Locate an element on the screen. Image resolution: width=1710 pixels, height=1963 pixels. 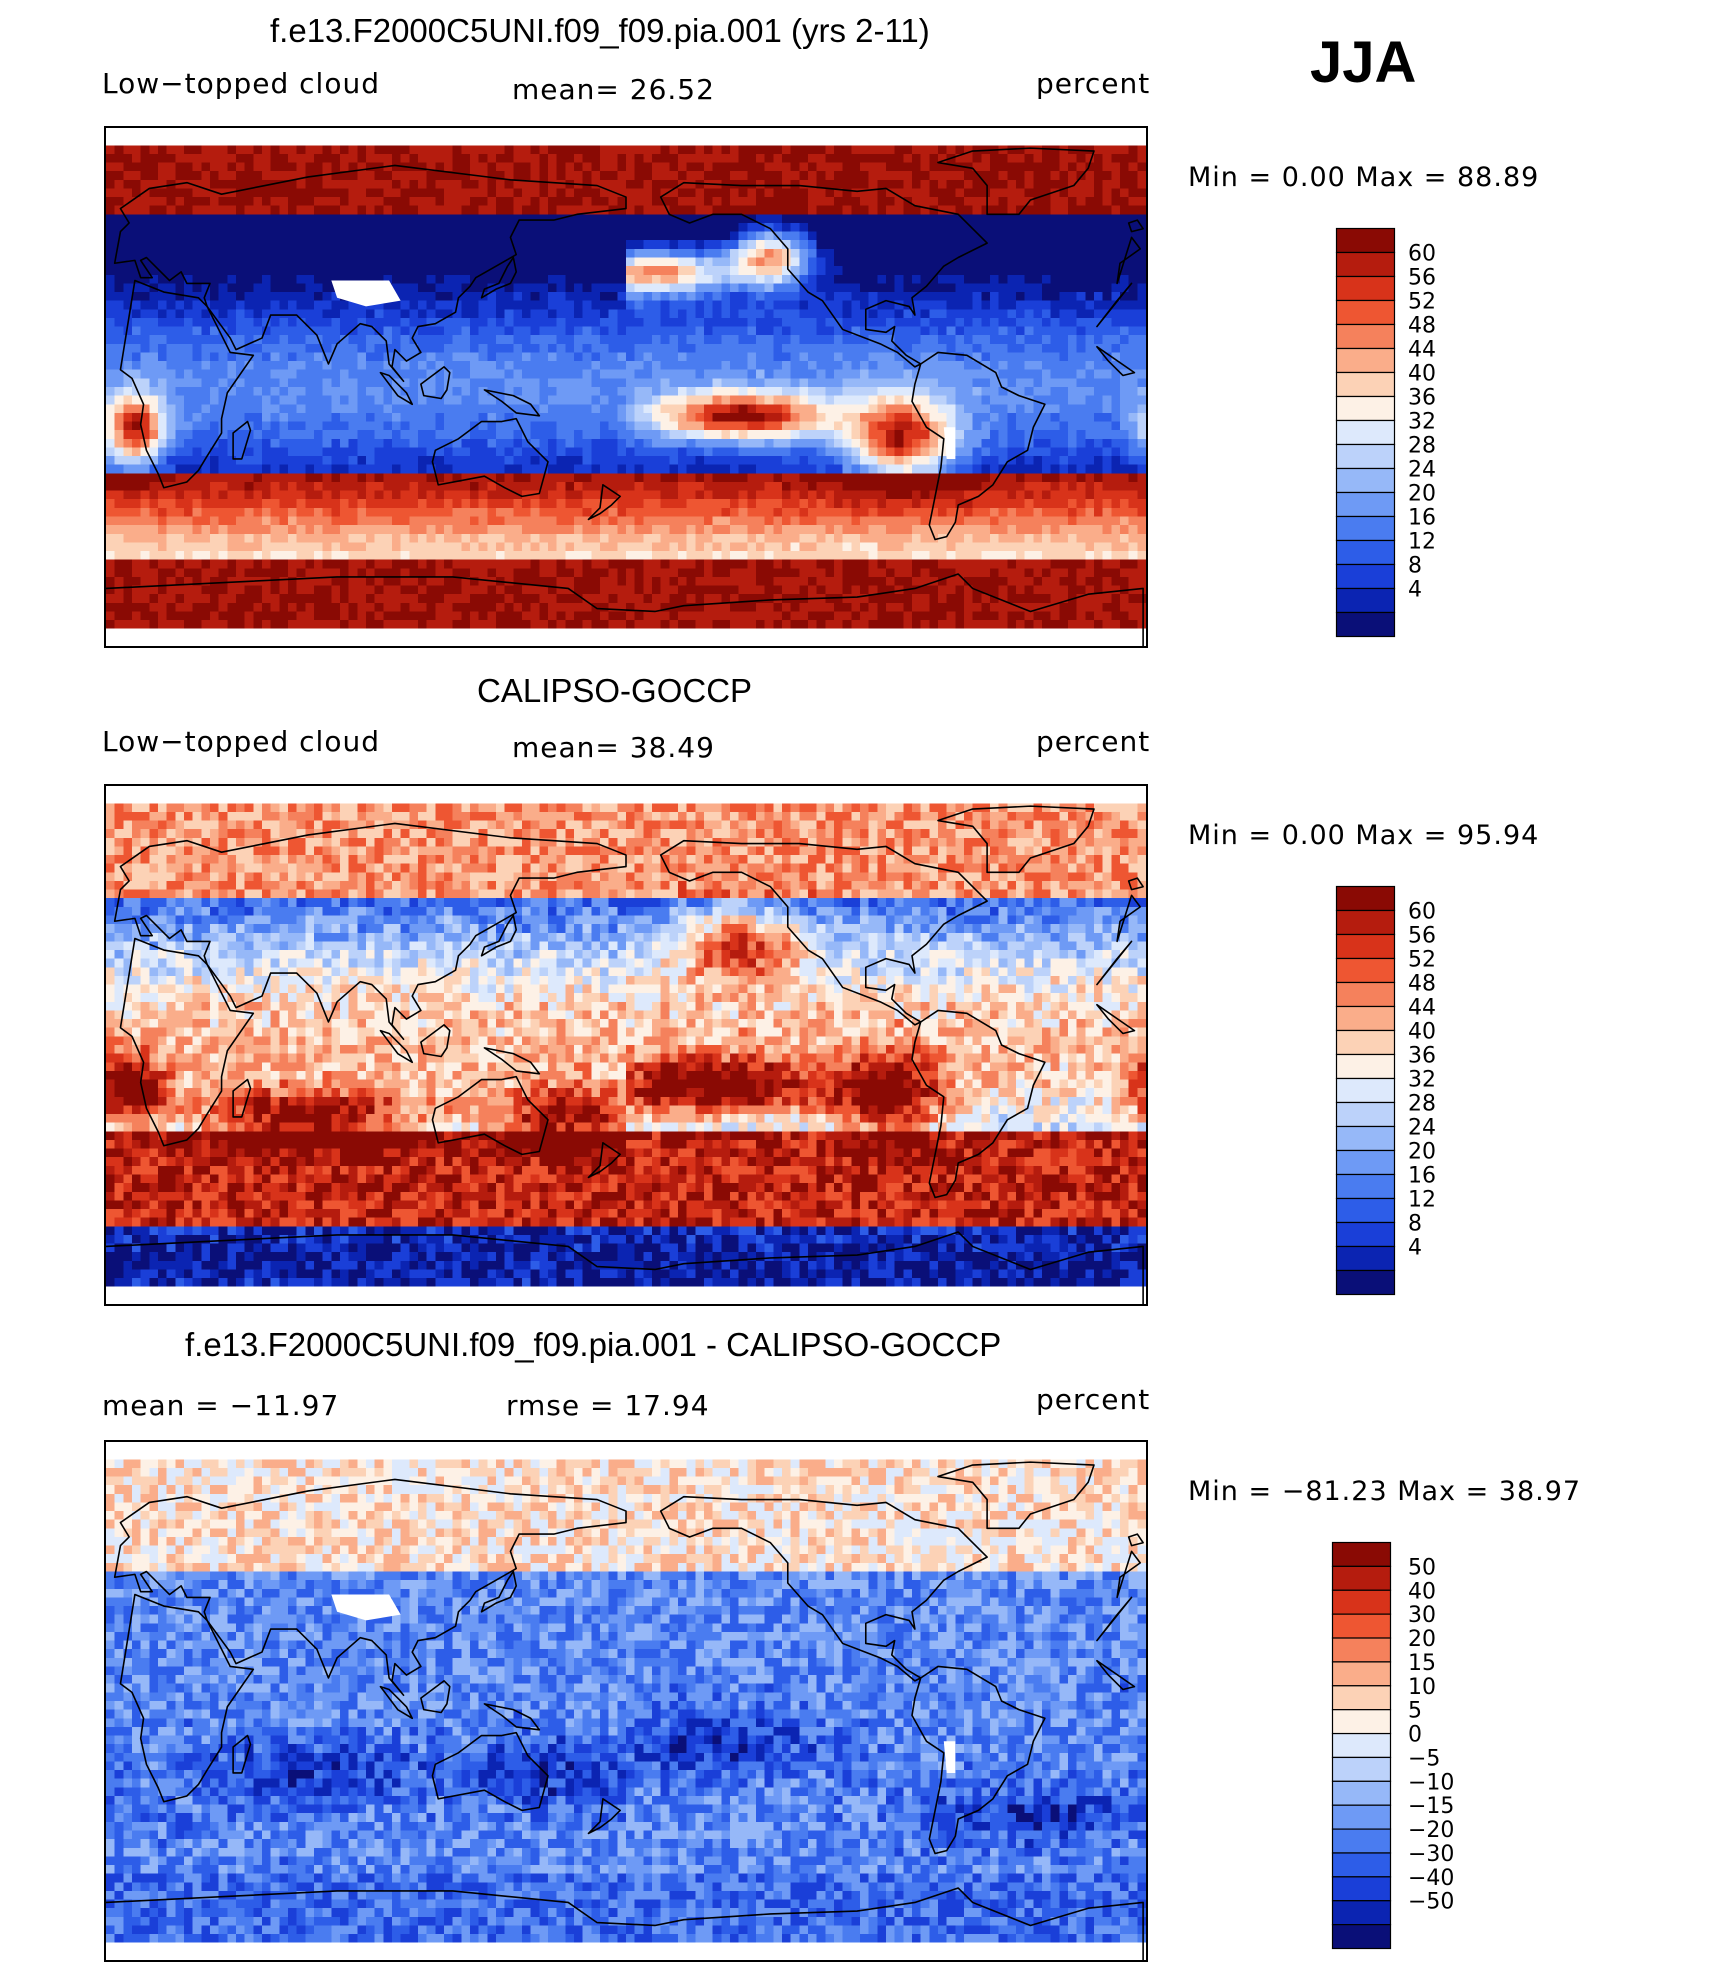
coastline-borneo is located at coordinates (435, 1041).